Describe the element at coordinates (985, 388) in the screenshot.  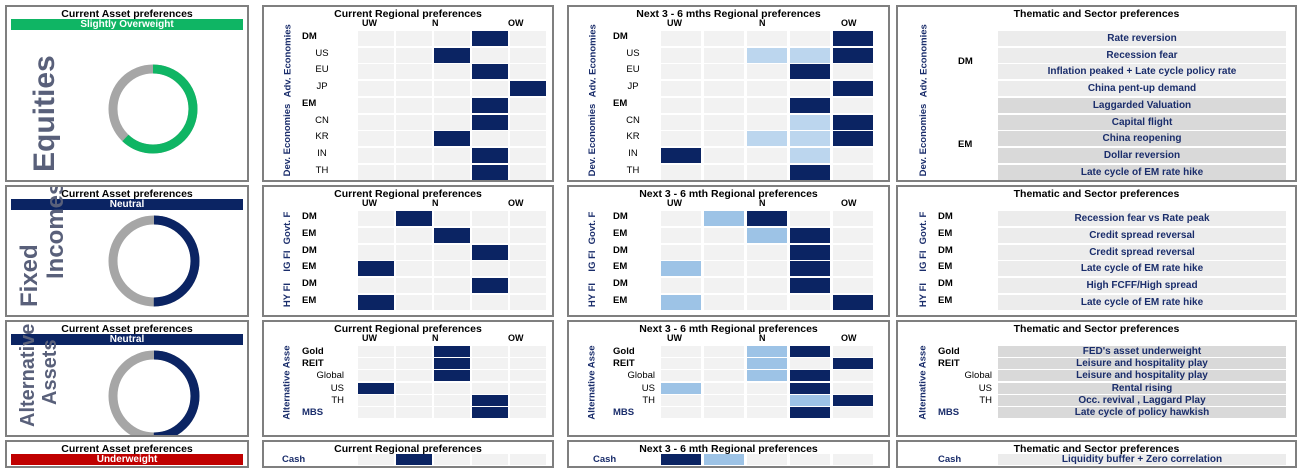
I see `row-label: US` at that location.